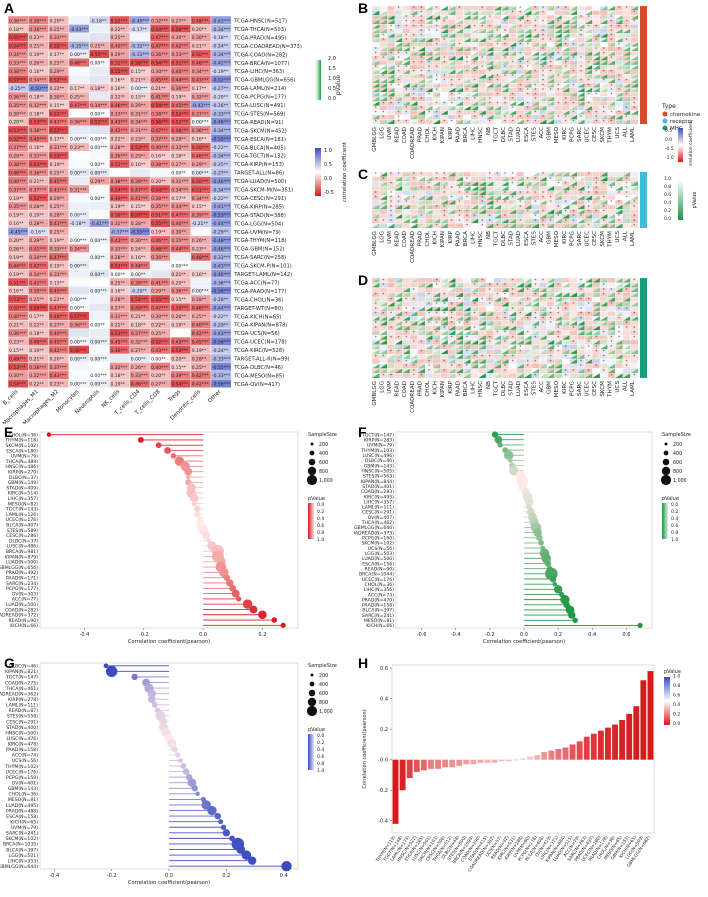 The height and width of the screenshot is (897, 708). I want to click on cell-value: 0.32***, so click(201, 97).